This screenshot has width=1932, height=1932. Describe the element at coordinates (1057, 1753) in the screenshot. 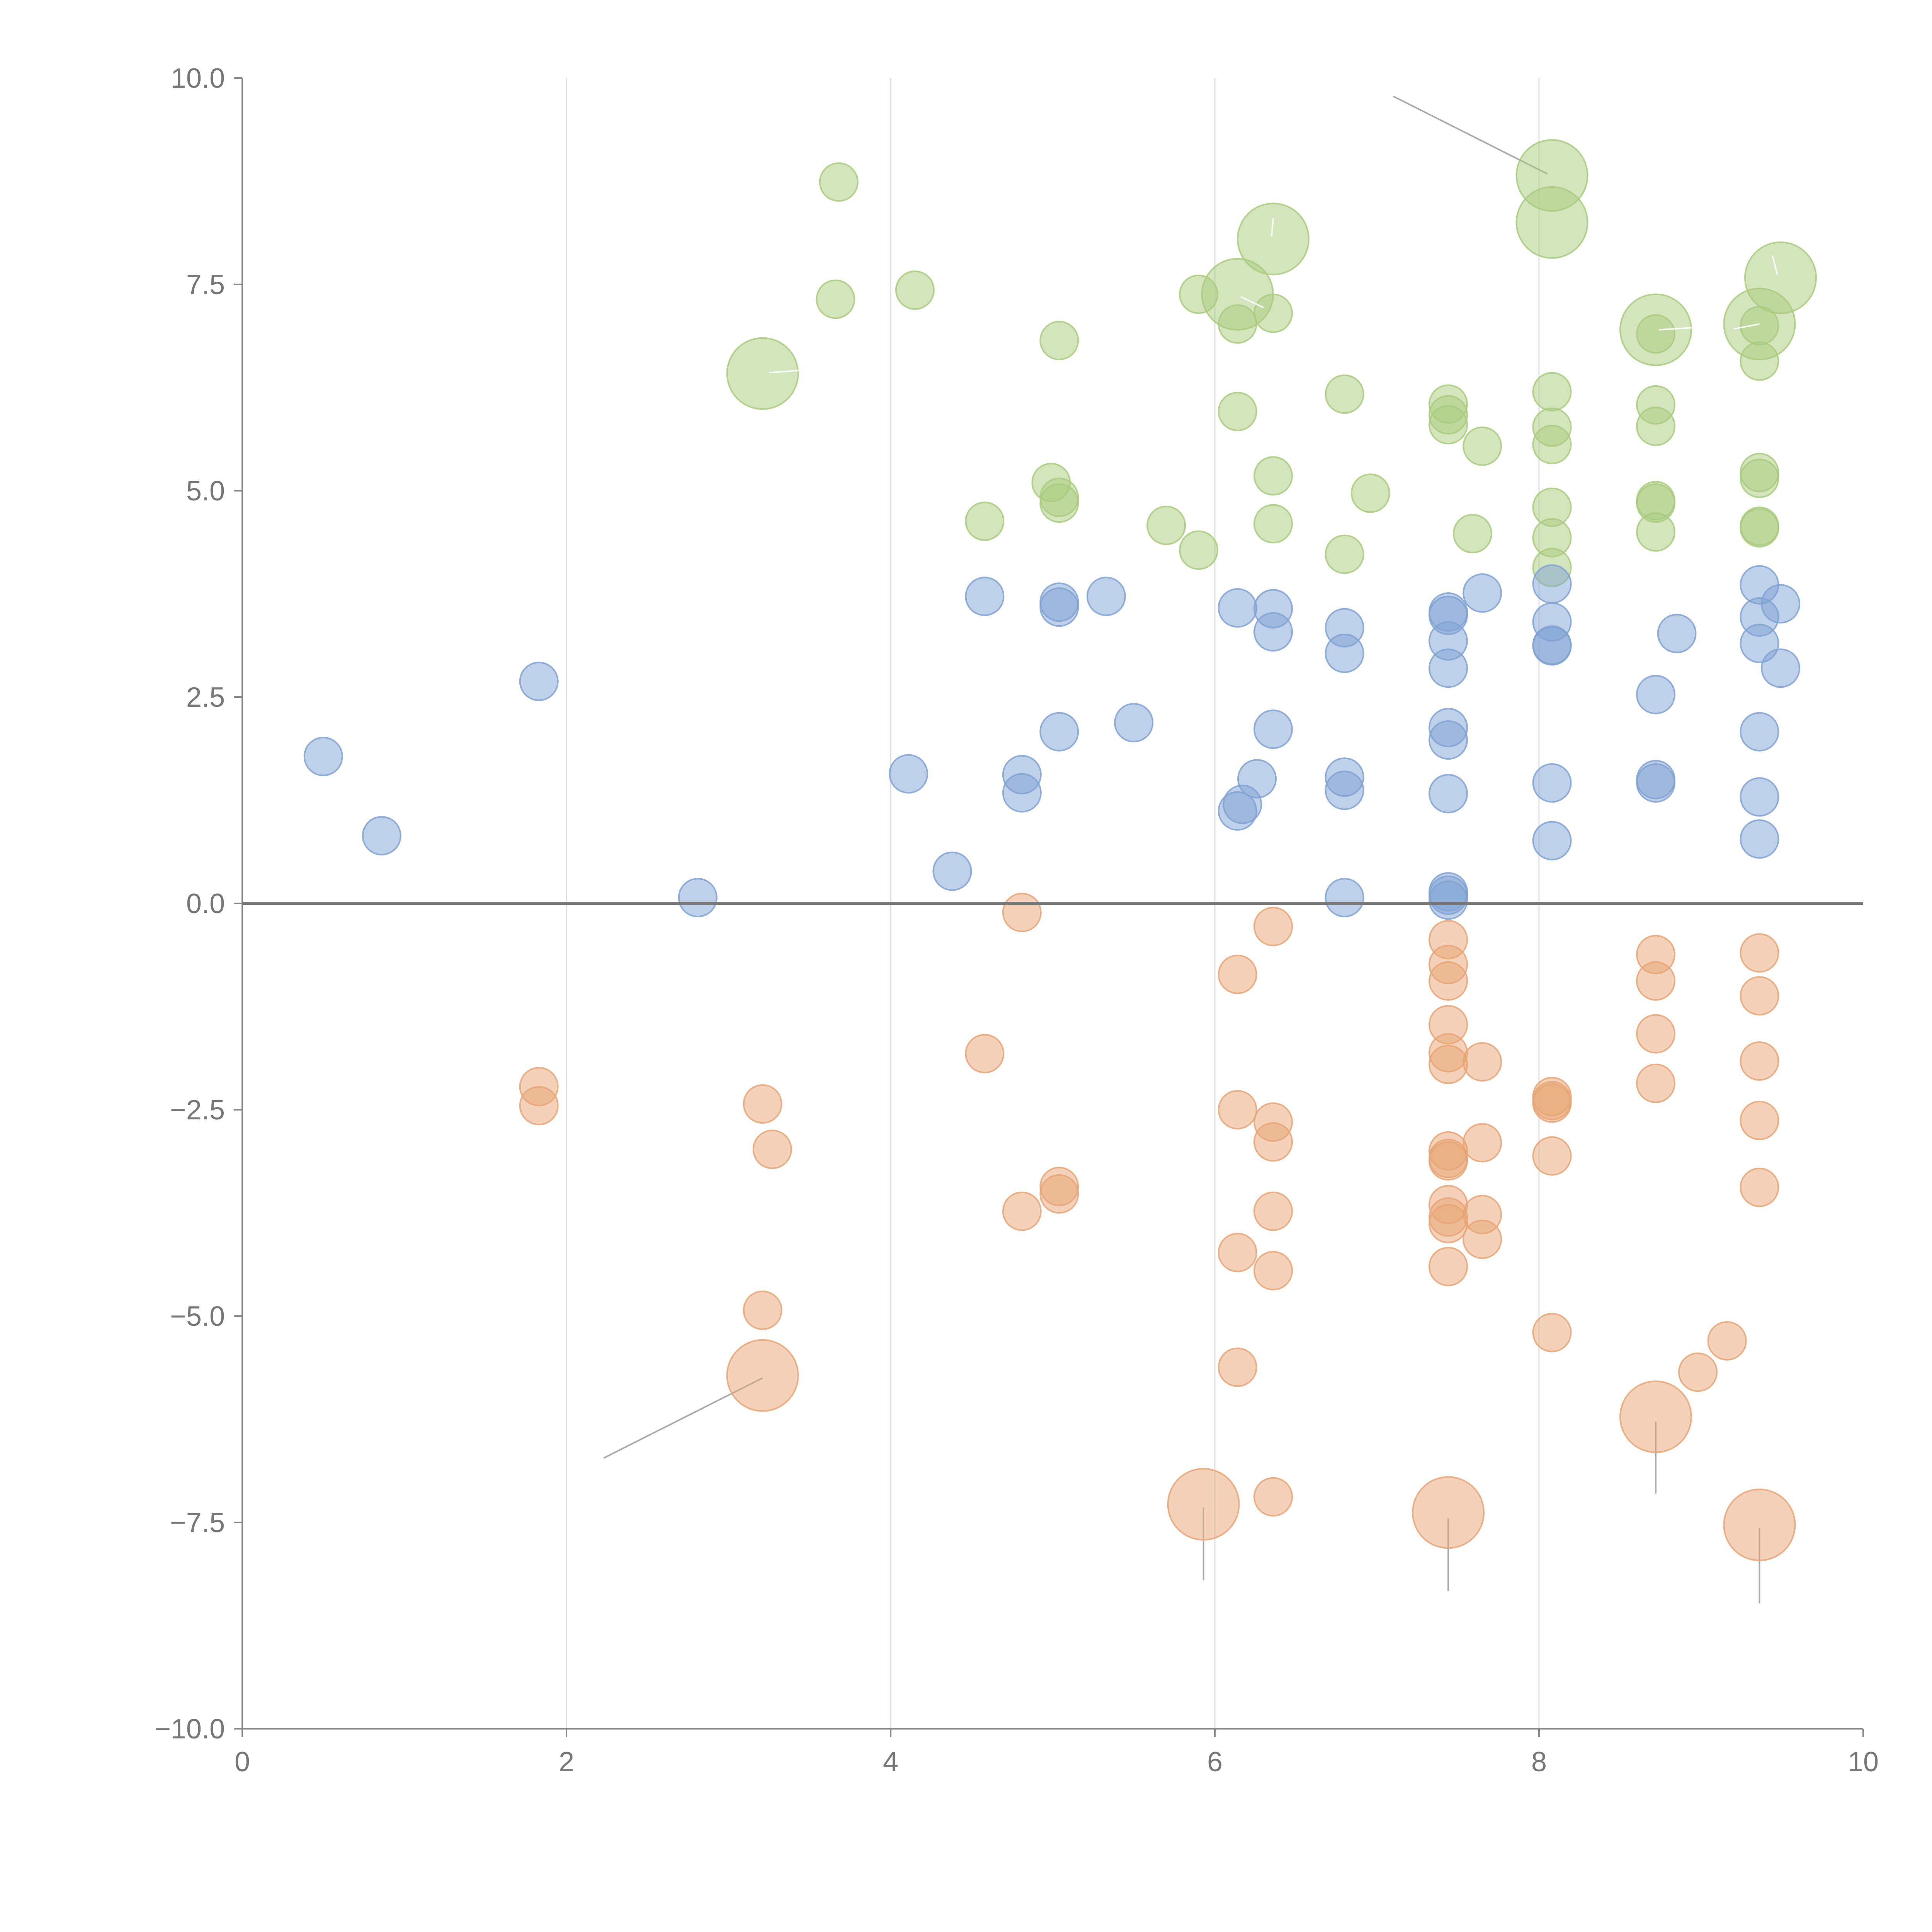

I see `x-axis-ticks: 0 2 4 6 8 10` at that location.